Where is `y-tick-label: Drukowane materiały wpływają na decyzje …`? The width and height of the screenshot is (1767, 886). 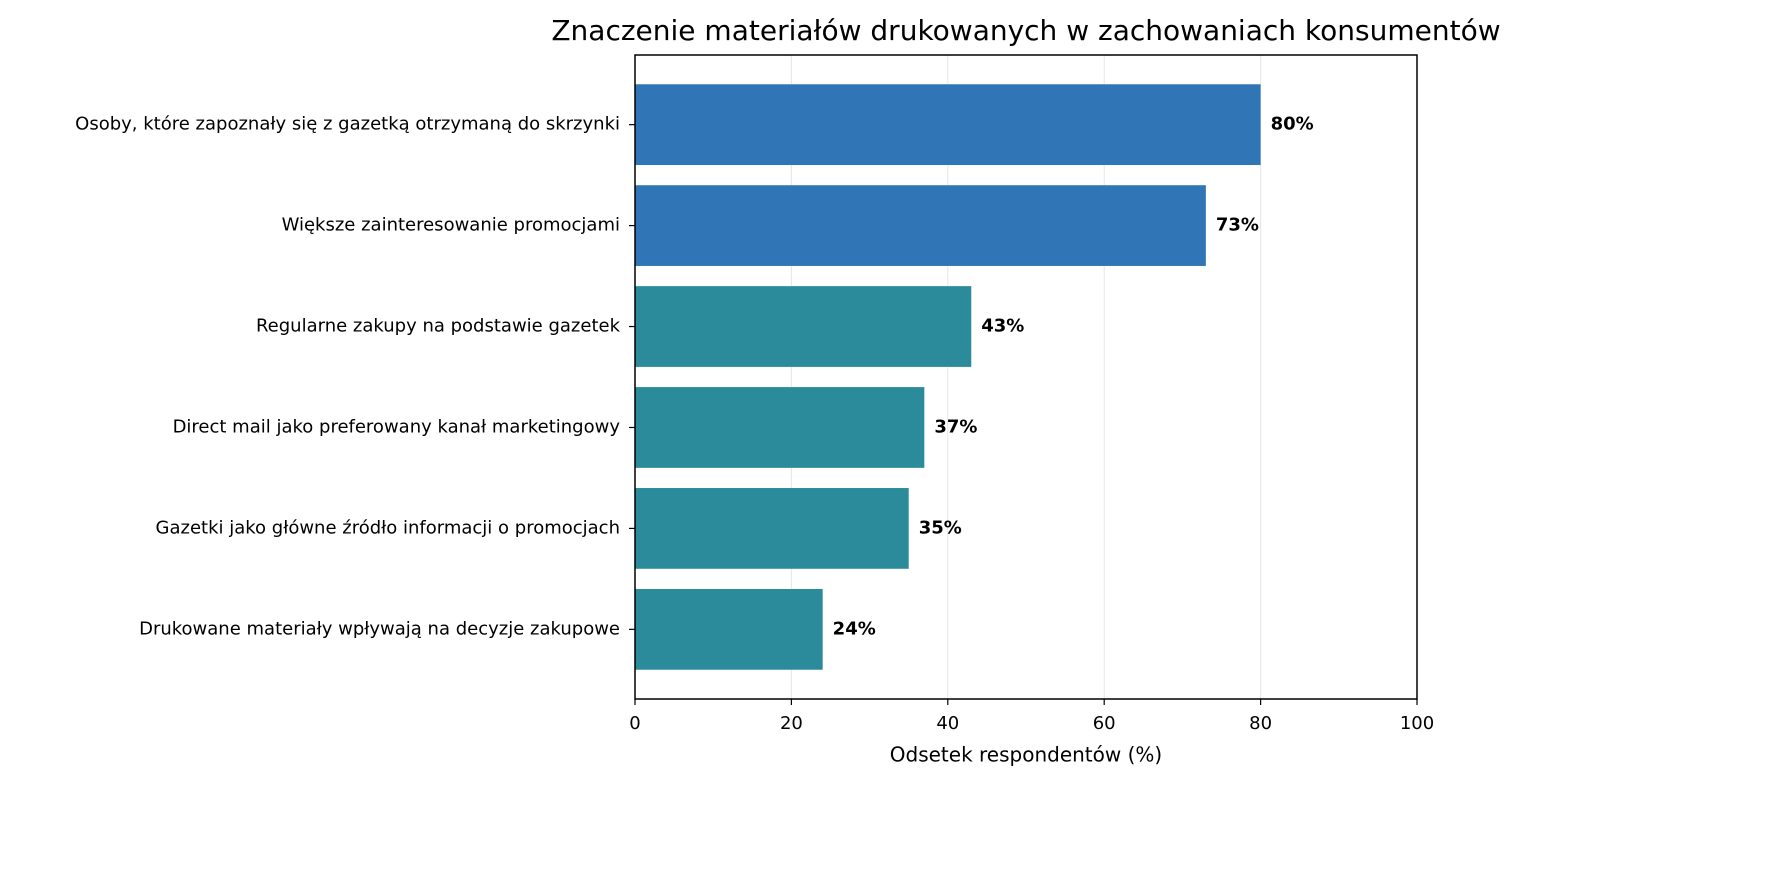
y-tick-label: Drukowane materiały wpływają na decyzje … is located at coordinates (379, 628).